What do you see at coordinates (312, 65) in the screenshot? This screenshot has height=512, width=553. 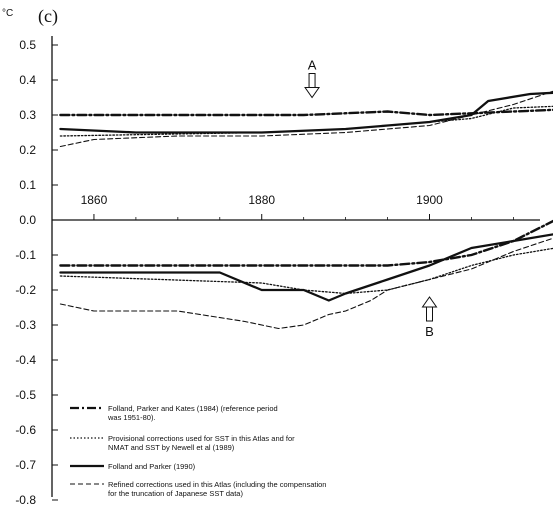 I see `annotation-label: A` at bounding box center [312, 65].